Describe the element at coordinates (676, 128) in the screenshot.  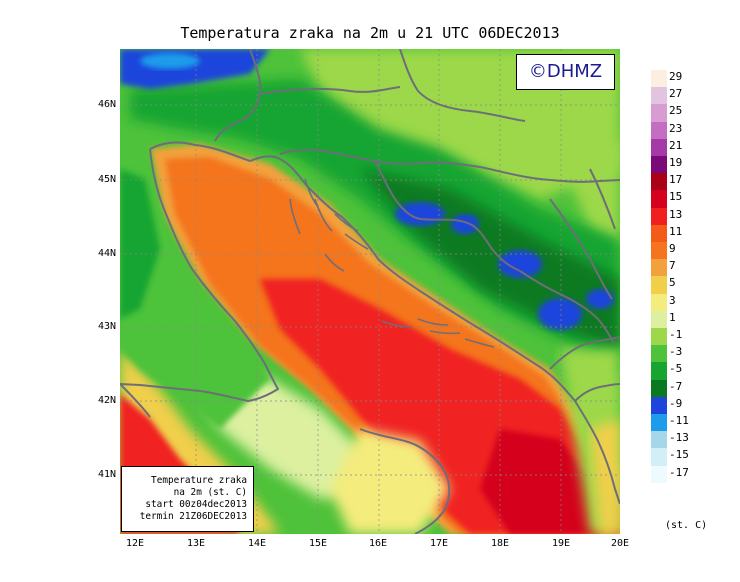
I see `legend-label: 23` at that location.